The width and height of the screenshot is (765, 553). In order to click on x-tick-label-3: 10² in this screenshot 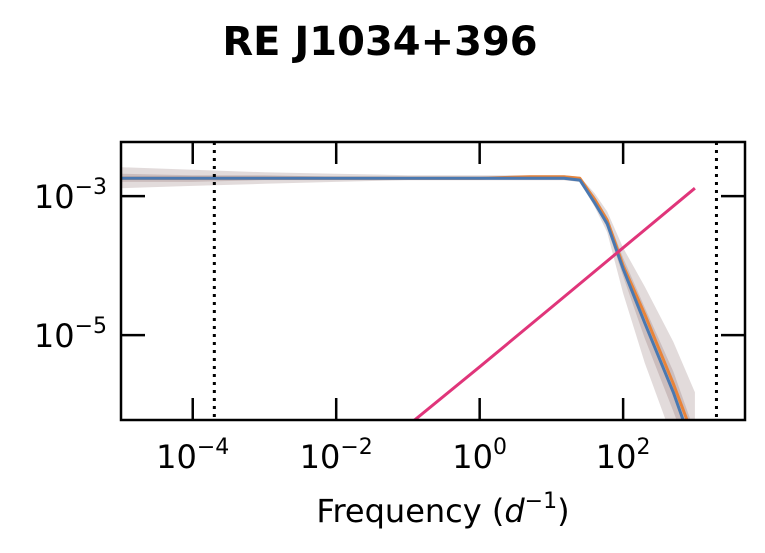, I will do `click(623, 455)`.